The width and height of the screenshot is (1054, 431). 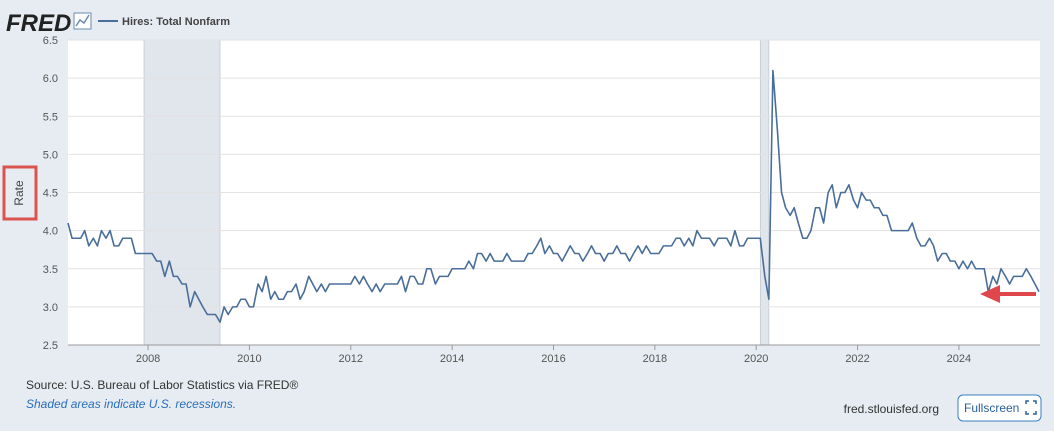 I want to click on button-label: Fullscreen, so click(x=991, y=408).